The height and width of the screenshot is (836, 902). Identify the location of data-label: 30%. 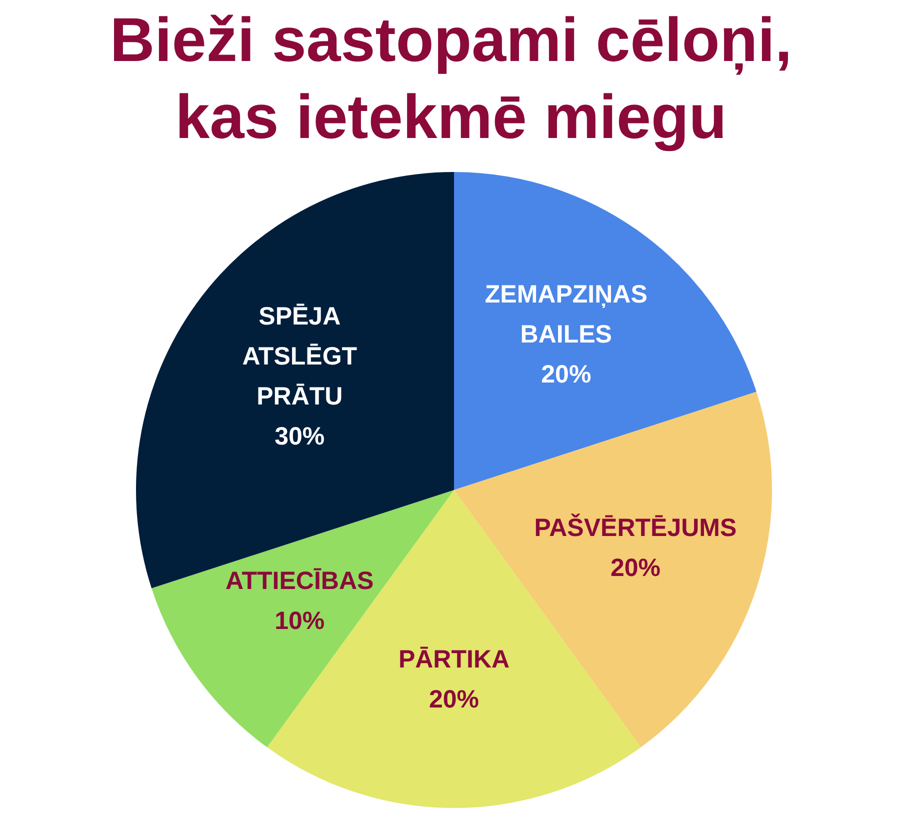
(299, 436).